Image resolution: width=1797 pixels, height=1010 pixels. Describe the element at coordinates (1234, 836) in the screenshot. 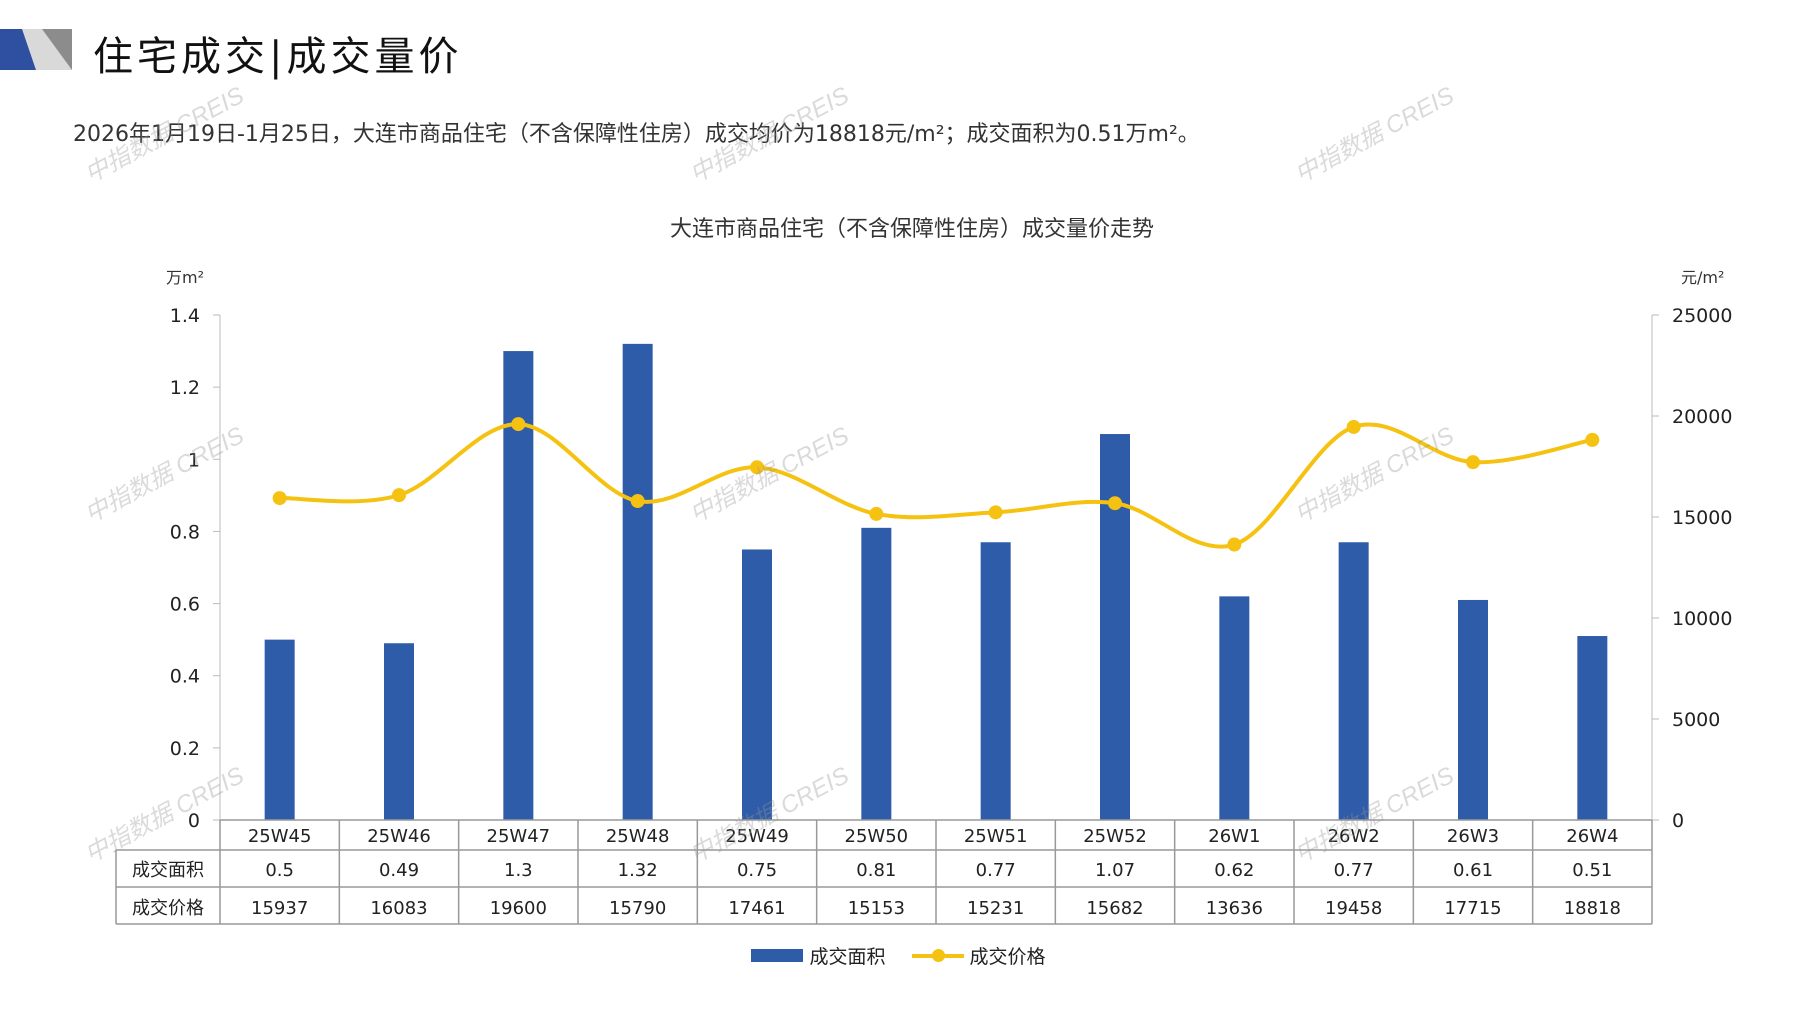

I see `category-label: 26W1` at that location.